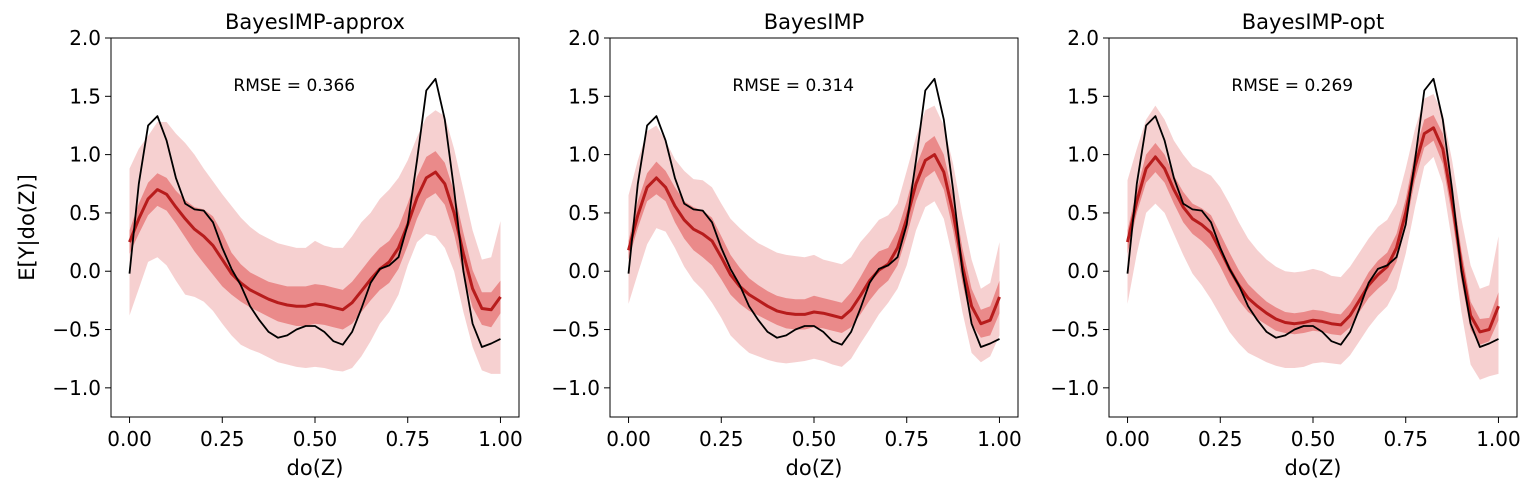  What do you see at coordinates (793, 86) in the screenshot?
I see `rmse-annotation: RMSE = 0.314` at bounding box center [793, 86].